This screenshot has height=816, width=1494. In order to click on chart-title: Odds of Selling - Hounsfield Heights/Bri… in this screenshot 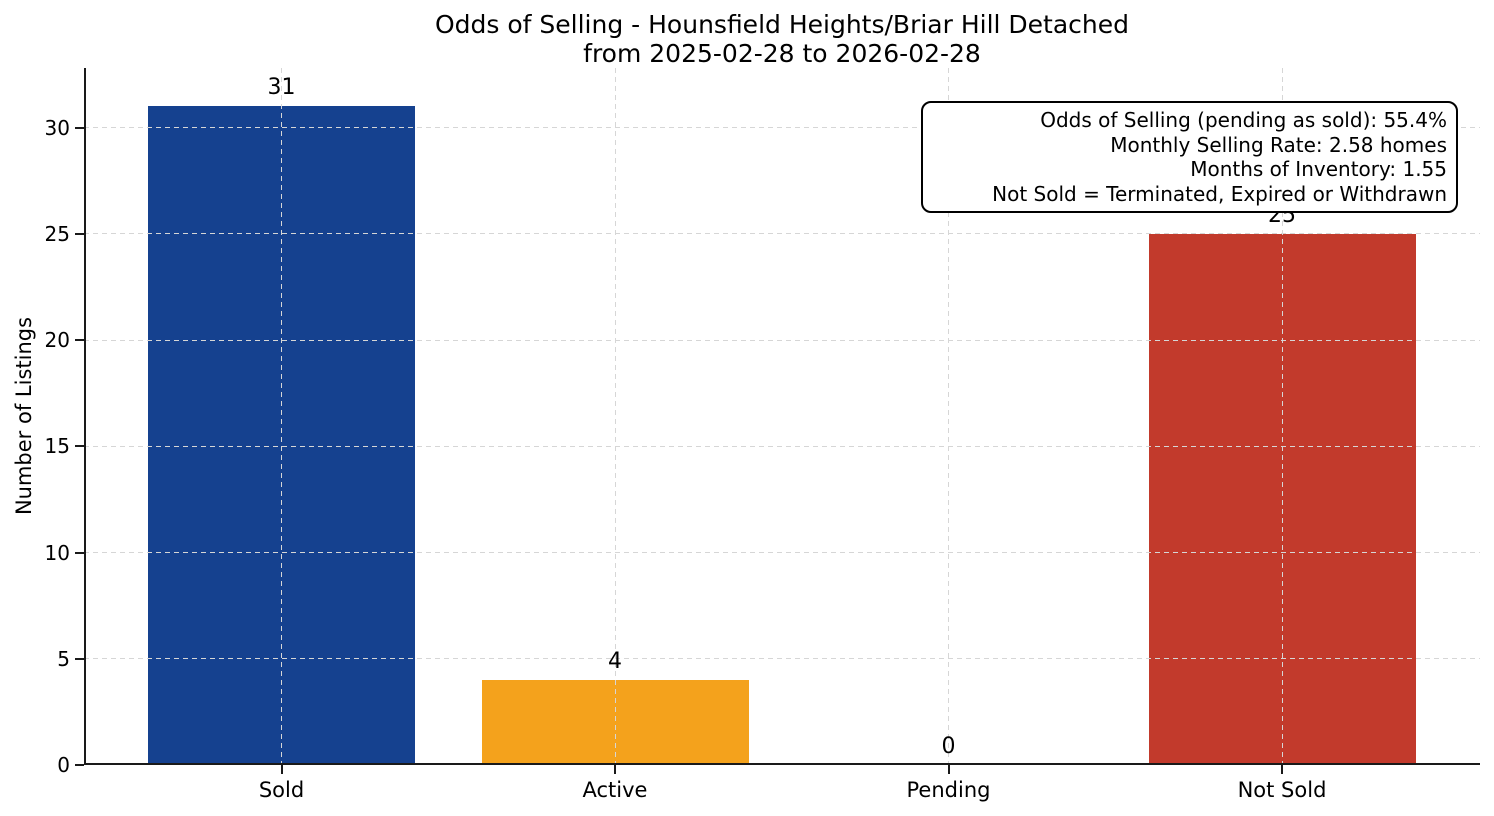, I will do `click(782, 39)`.